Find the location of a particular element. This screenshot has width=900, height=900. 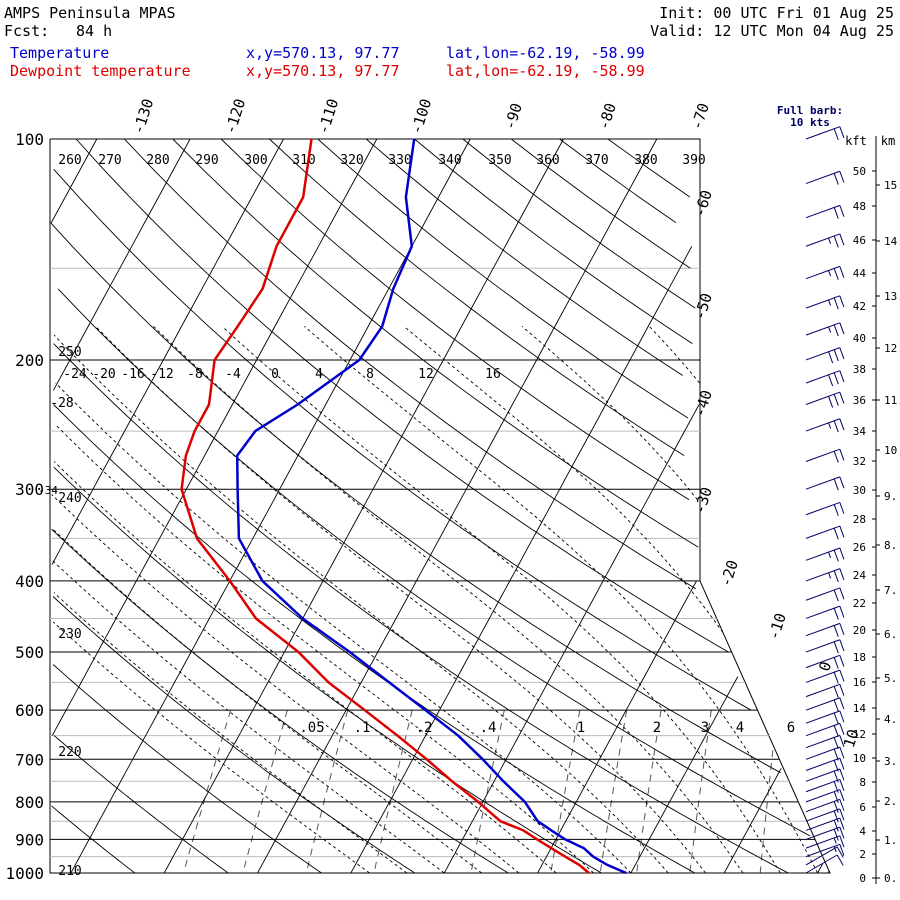

mixing-ratio-label: .2 is located at coordinates (424, 728).